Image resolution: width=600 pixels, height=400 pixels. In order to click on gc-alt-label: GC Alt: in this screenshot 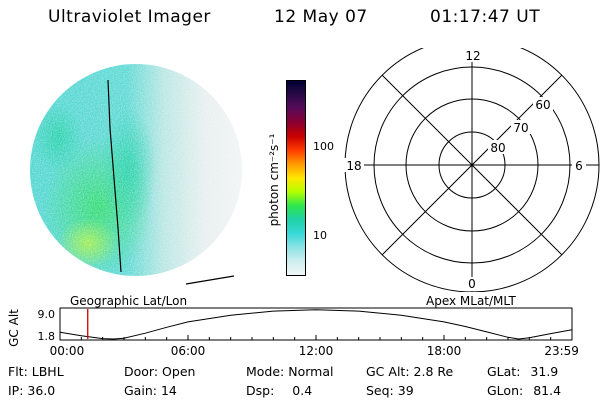, I will do `click(388, 371)`.